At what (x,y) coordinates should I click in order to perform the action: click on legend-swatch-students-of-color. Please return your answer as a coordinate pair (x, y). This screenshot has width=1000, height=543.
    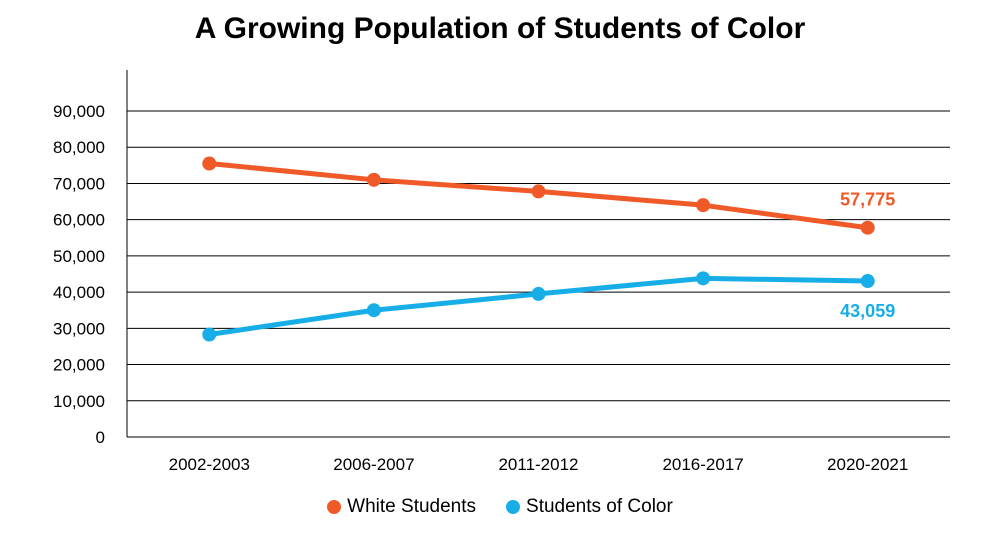
    Looking at the image, I should click on (513, 507).